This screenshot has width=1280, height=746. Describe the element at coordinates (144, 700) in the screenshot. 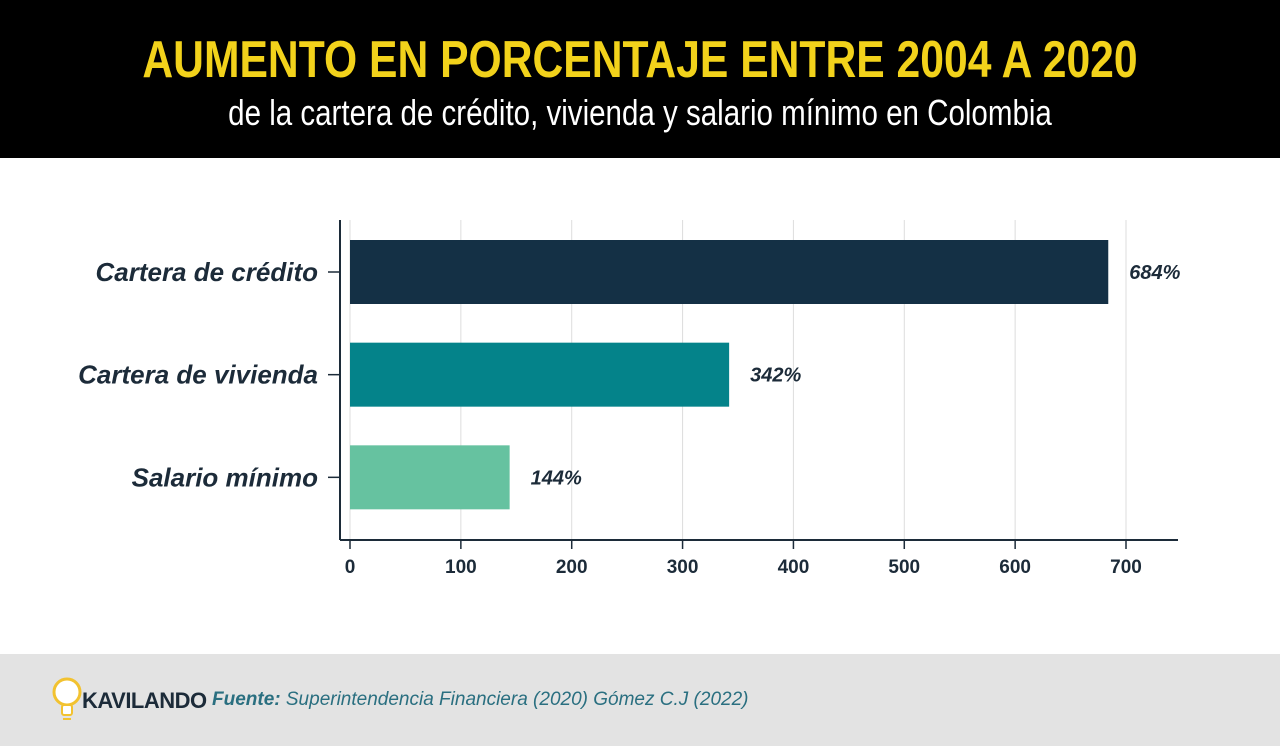

I see `logo-text: KAVILANDO` at that location.